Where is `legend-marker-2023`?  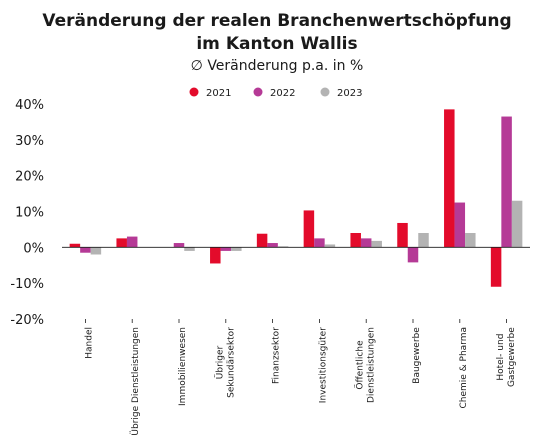 legend-marker-2023 is located at coordinates (325, 92).